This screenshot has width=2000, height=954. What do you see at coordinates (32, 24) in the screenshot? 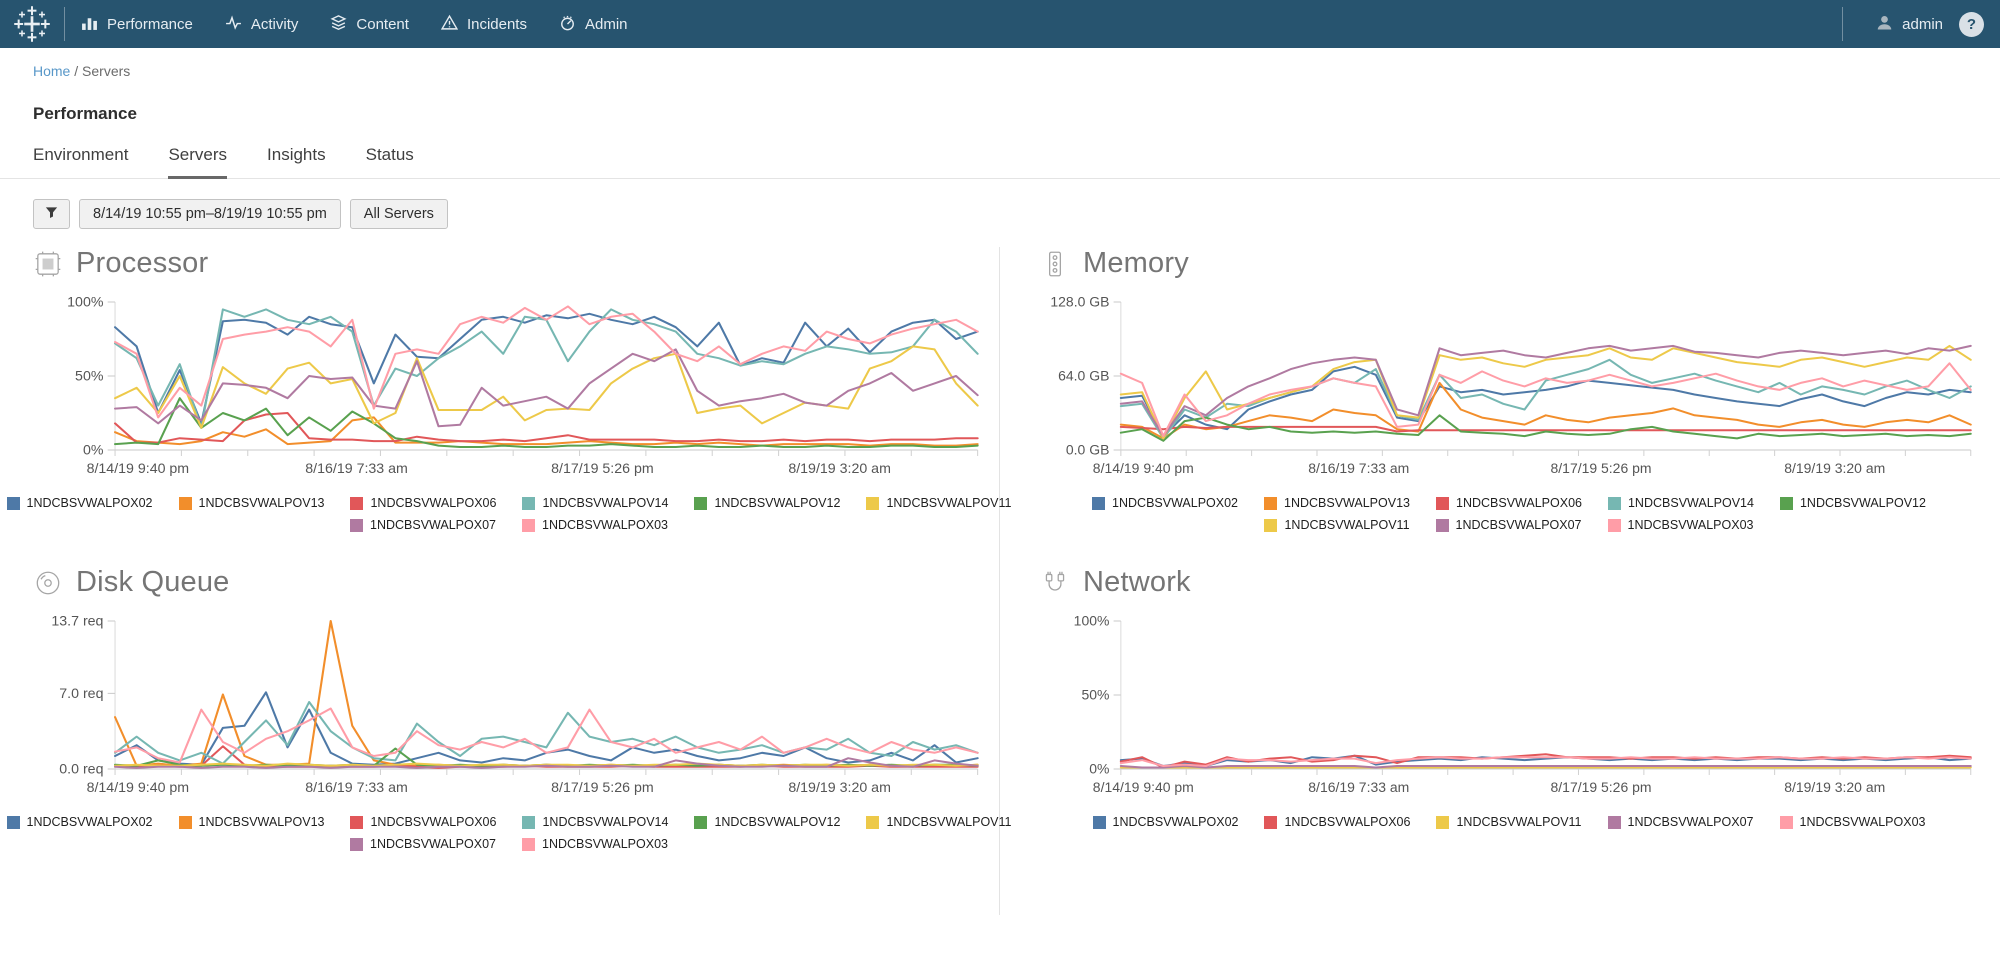
I see `tableau-logo-icon` at bounding box center [32, 24].